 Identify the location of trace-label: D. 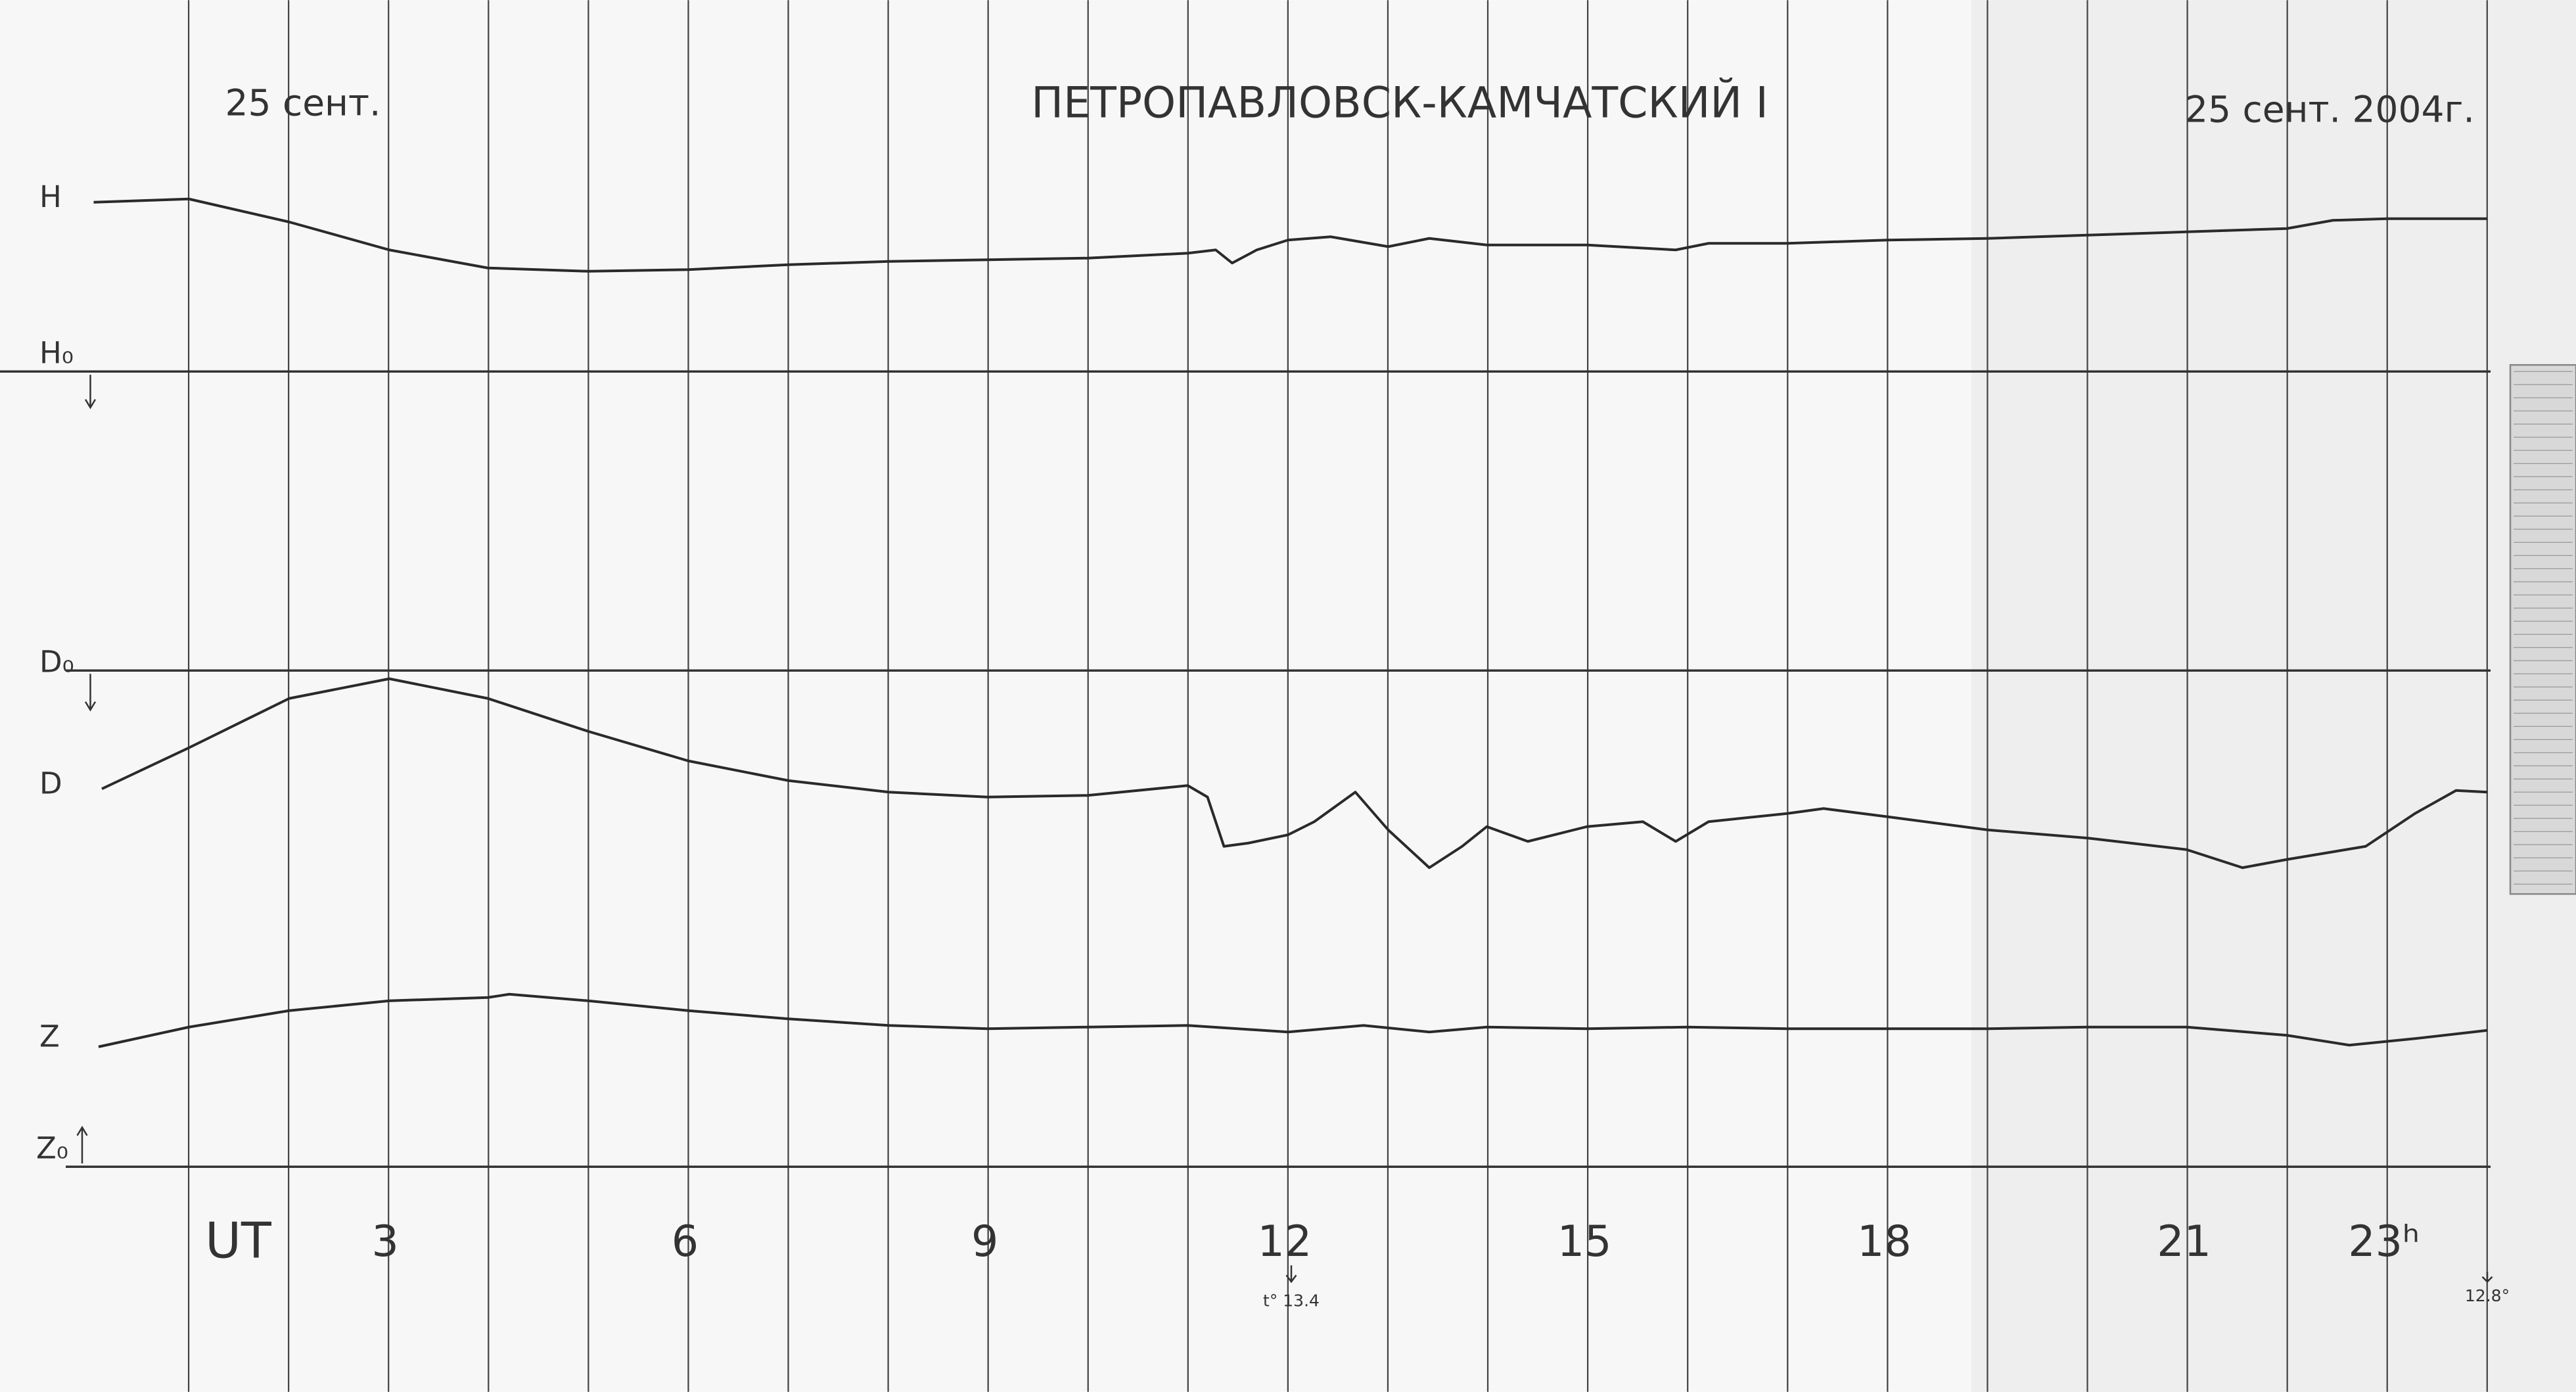
(51, 783).